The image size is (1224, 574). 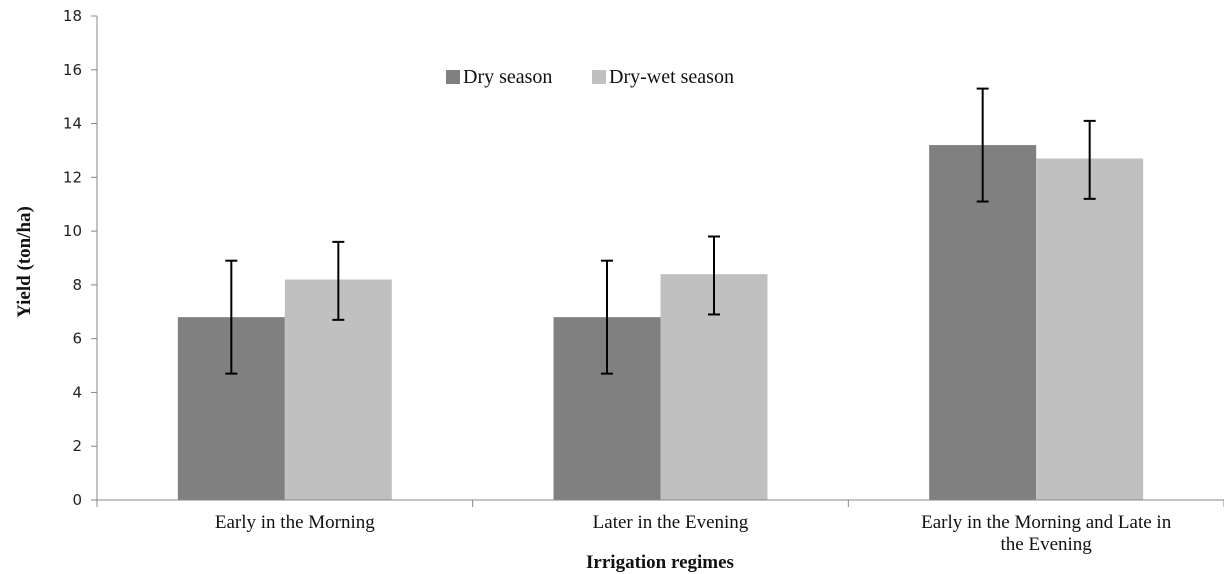 What do you see at coordinates (77, 500) in the screenshot?
I see `y-tick-label: 0` at bounding box center [77, 500].